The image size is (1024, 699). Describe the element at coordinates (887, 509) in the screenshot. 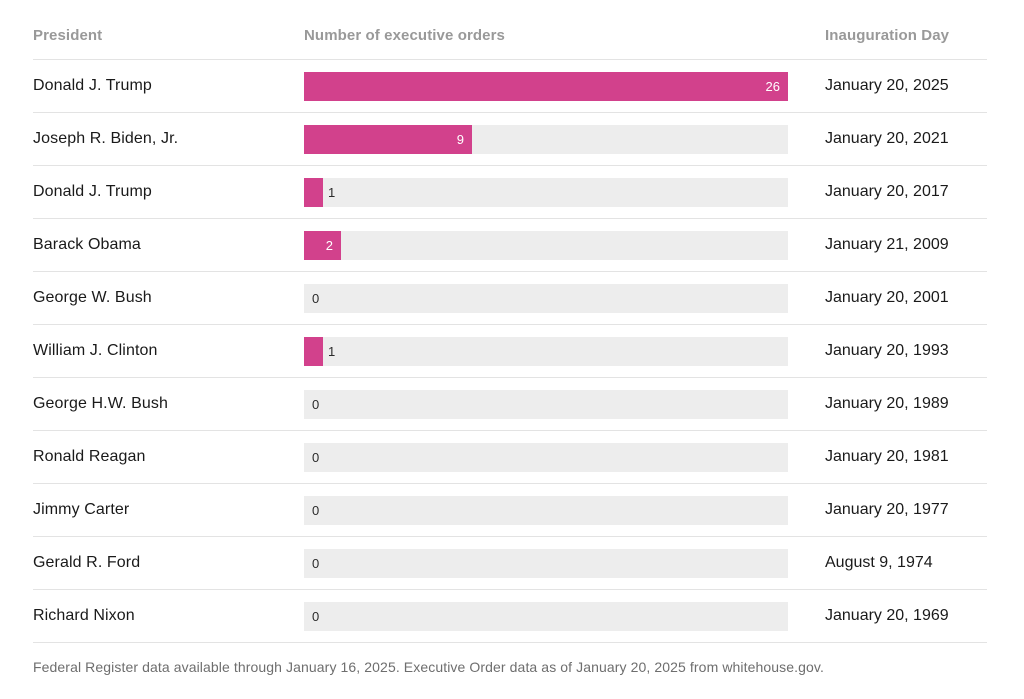

I see `inauguration-date: January 20, 1977` at that location.